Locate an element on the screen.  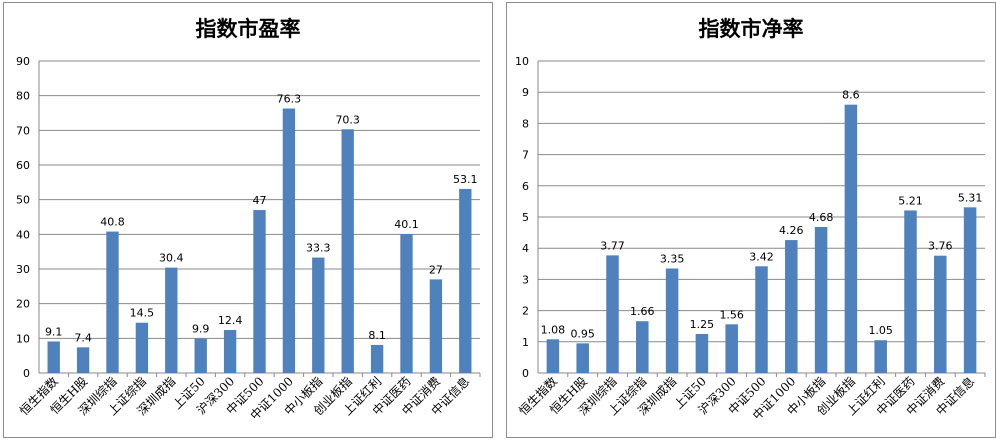
pe-data-label: 9.9 is located at coordinates (201, 329).